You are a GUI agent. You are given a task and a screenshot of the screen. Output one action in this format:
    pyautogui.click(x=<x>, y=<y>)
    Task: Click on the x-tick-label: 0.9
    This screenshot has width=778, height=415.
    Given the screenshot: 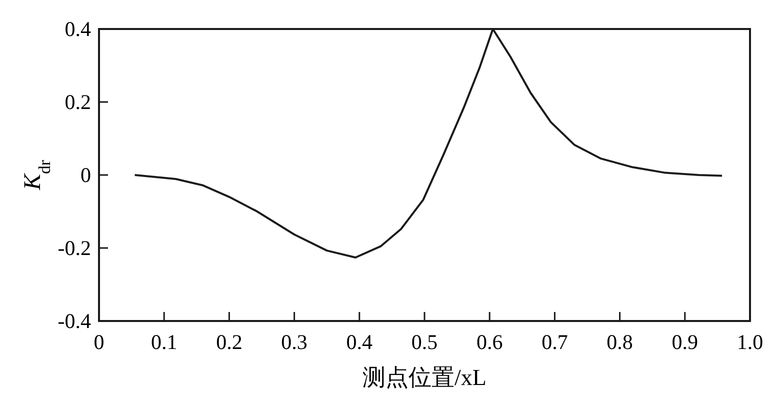 What is the action you would take?
    pyautogui.click(x=685, y=342)
    